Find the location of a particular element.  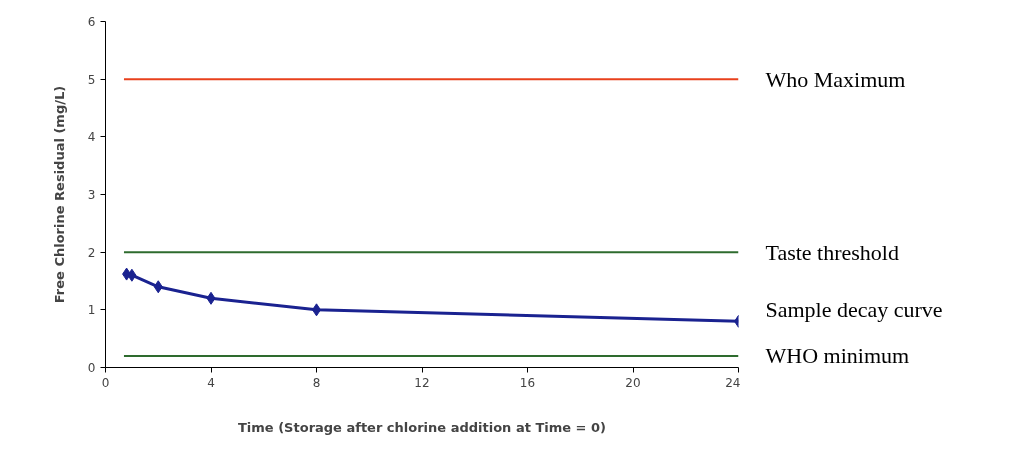

series-label: Taste threshold is located at coordinates (832, 252).